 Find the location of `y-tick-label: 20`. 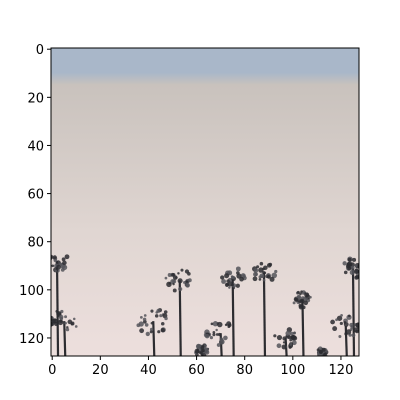

y-tick-label: 20 is located at coordinates (35, 98).